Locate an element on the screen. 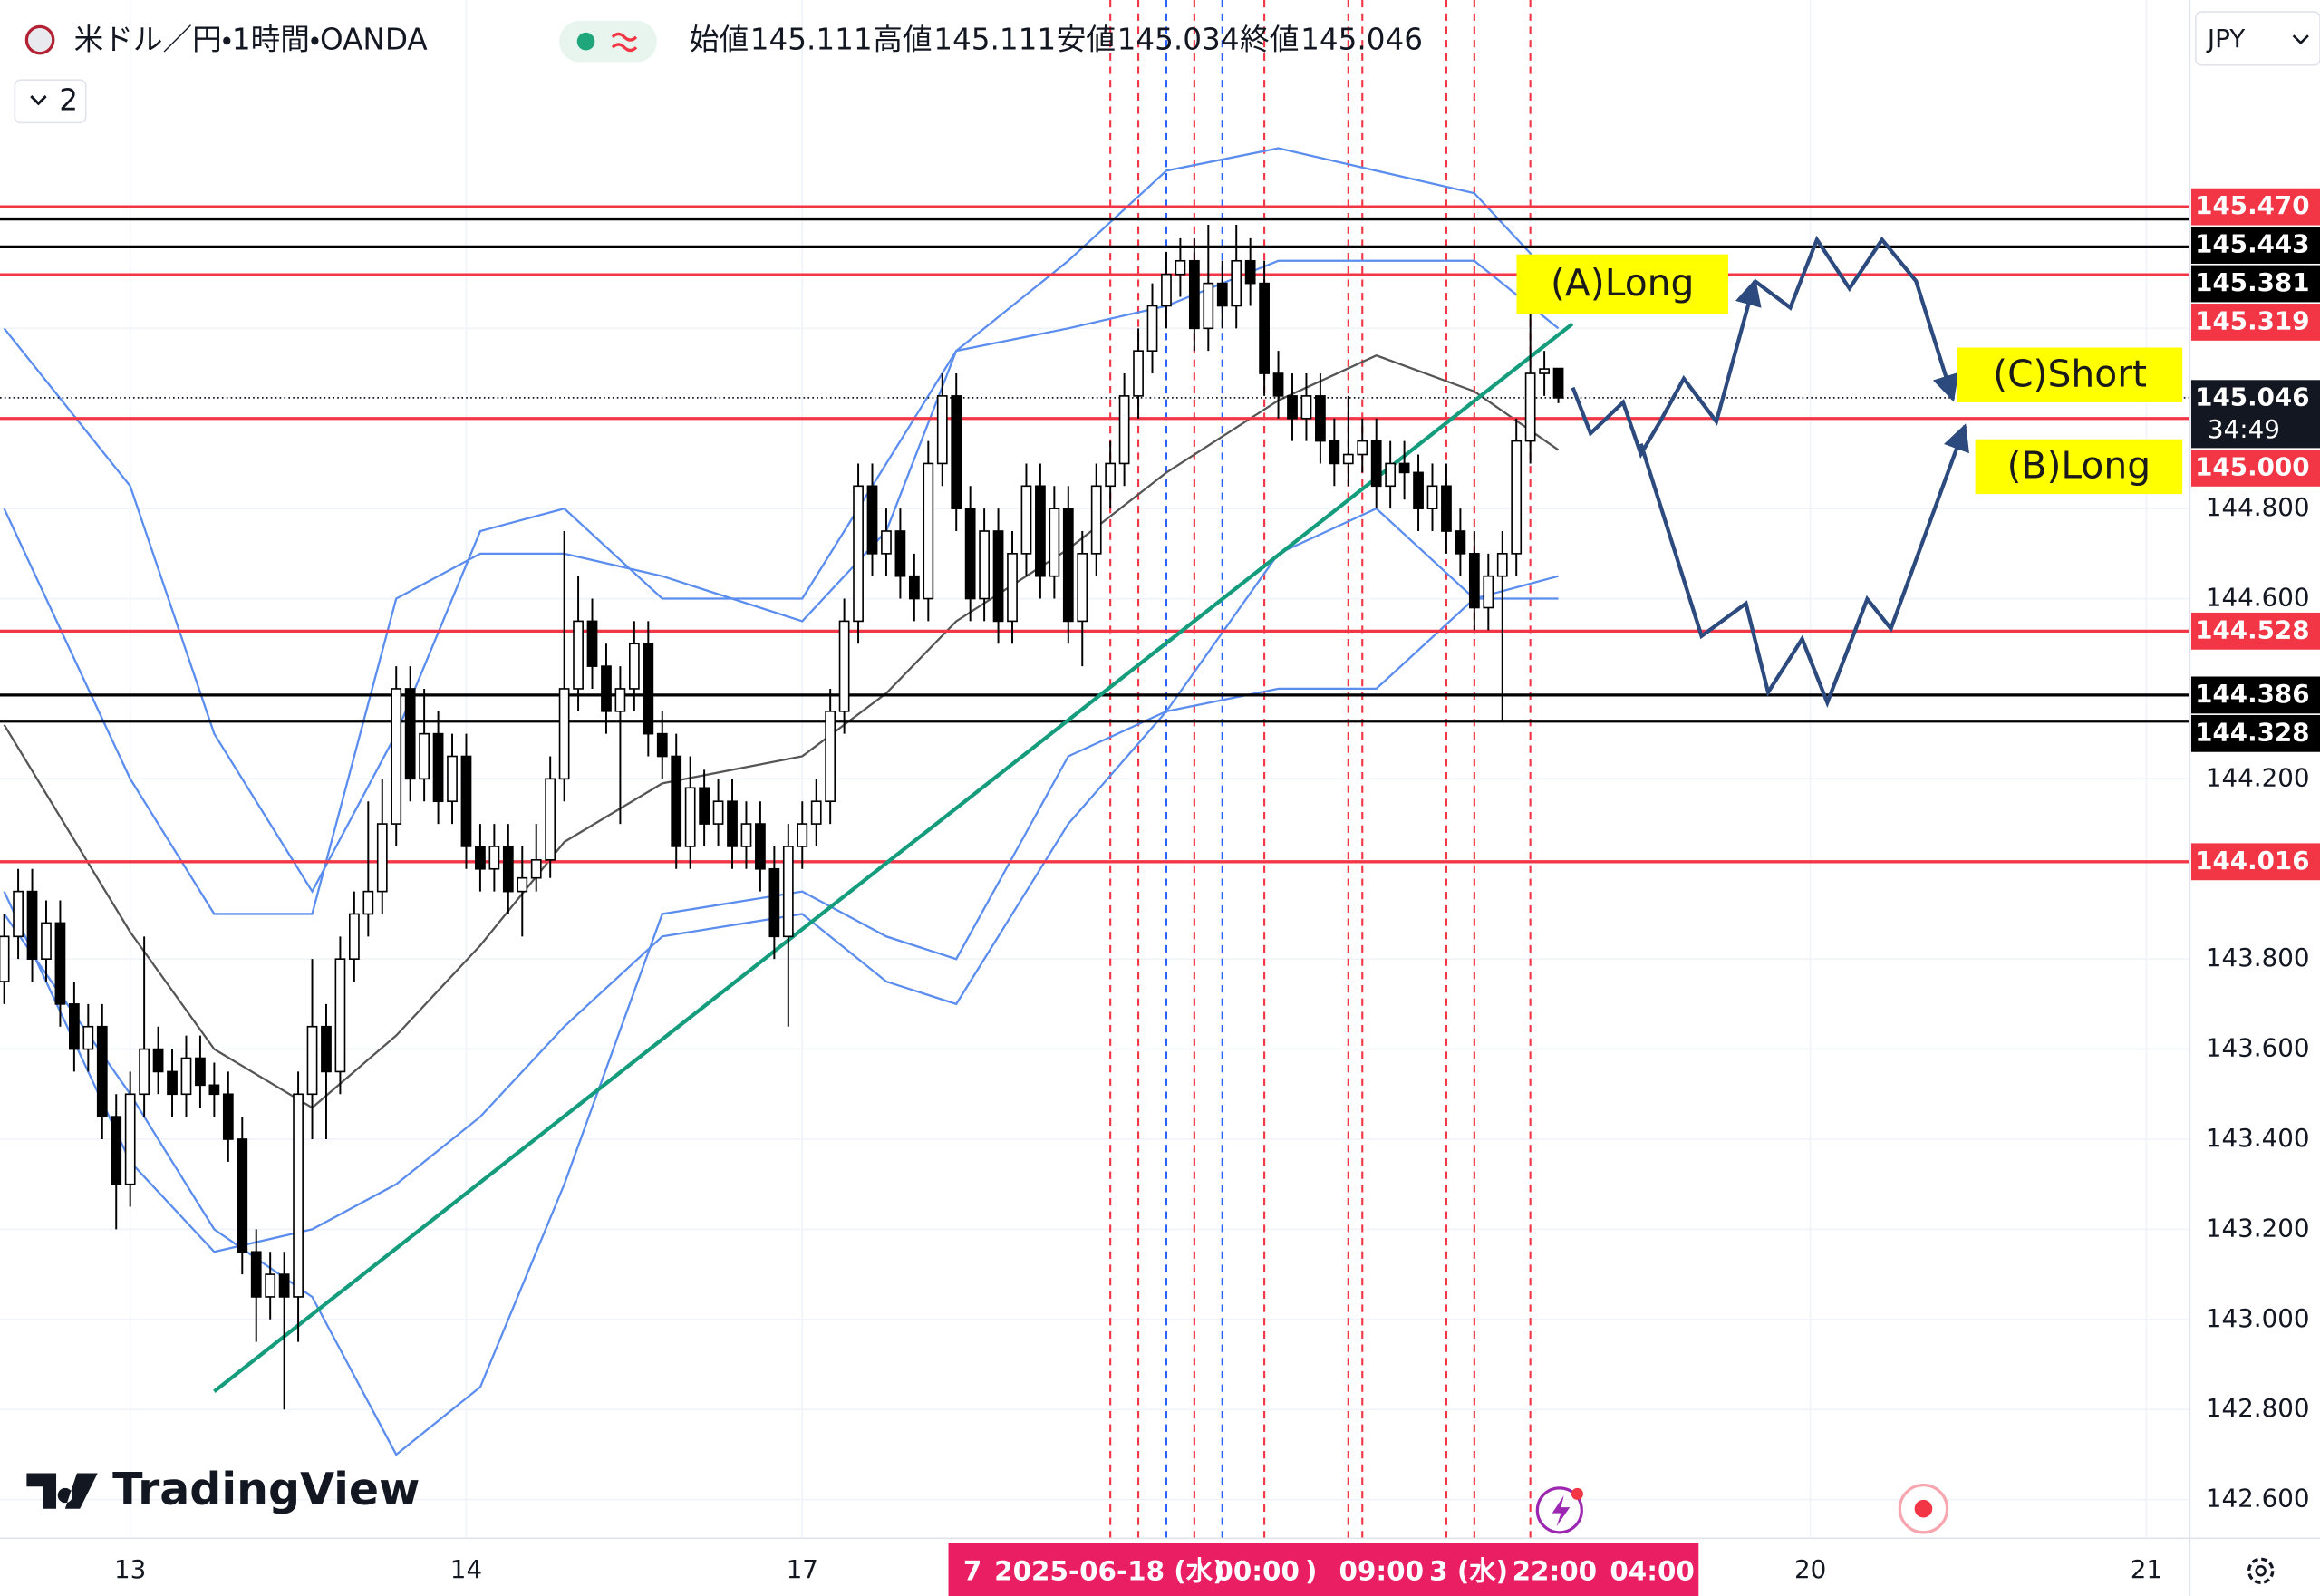 This screenshot has height=1596, width=2320. settings-button is located at coordinates (2261, 1570).